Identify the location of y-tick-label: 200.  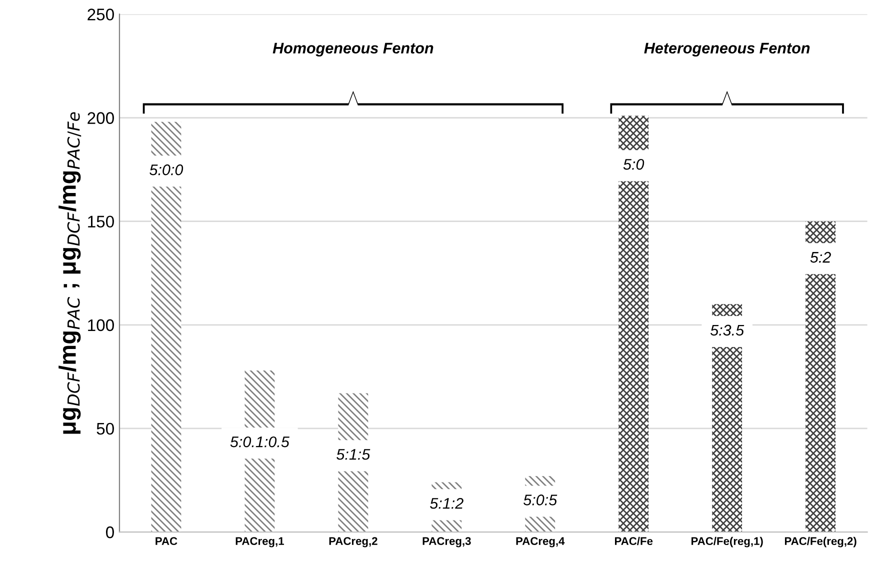
(101, 118).